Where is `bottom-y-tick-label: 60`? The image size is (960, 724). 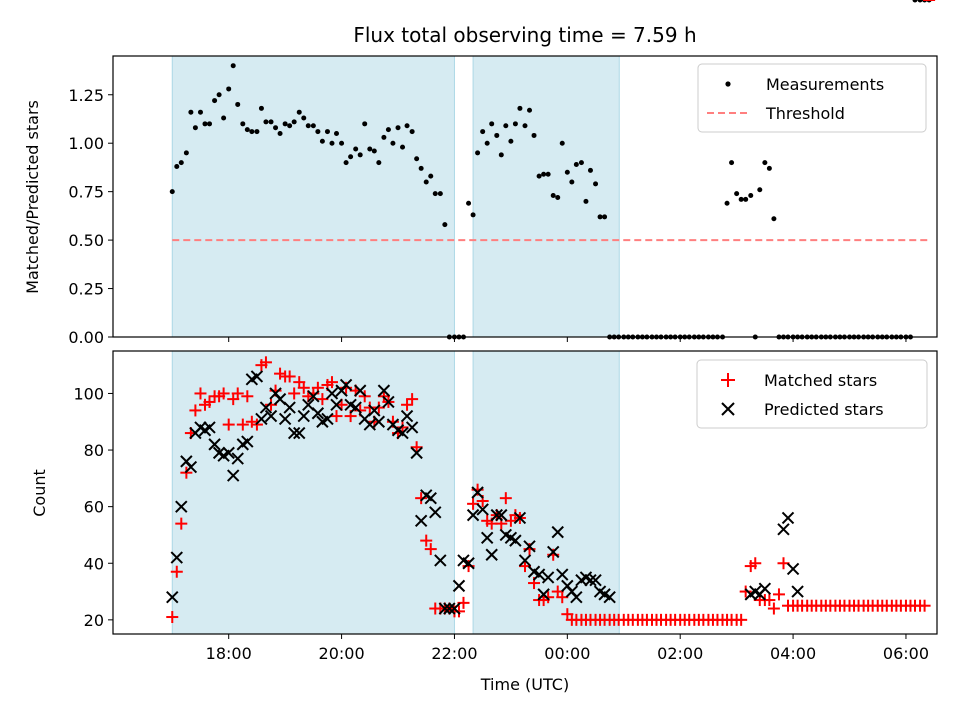
bottom-y-tick-label: 60 is located at coordinates (94, 507).